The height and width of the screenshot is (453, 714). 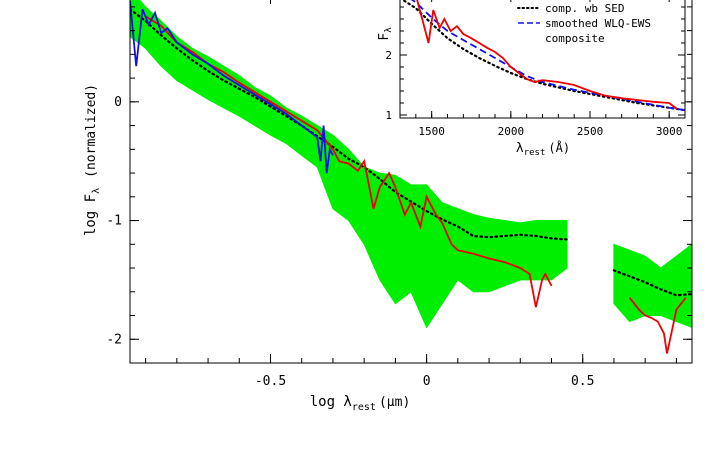 I want to click on main-x-tick-label: 0, so click(x=427, y=381).